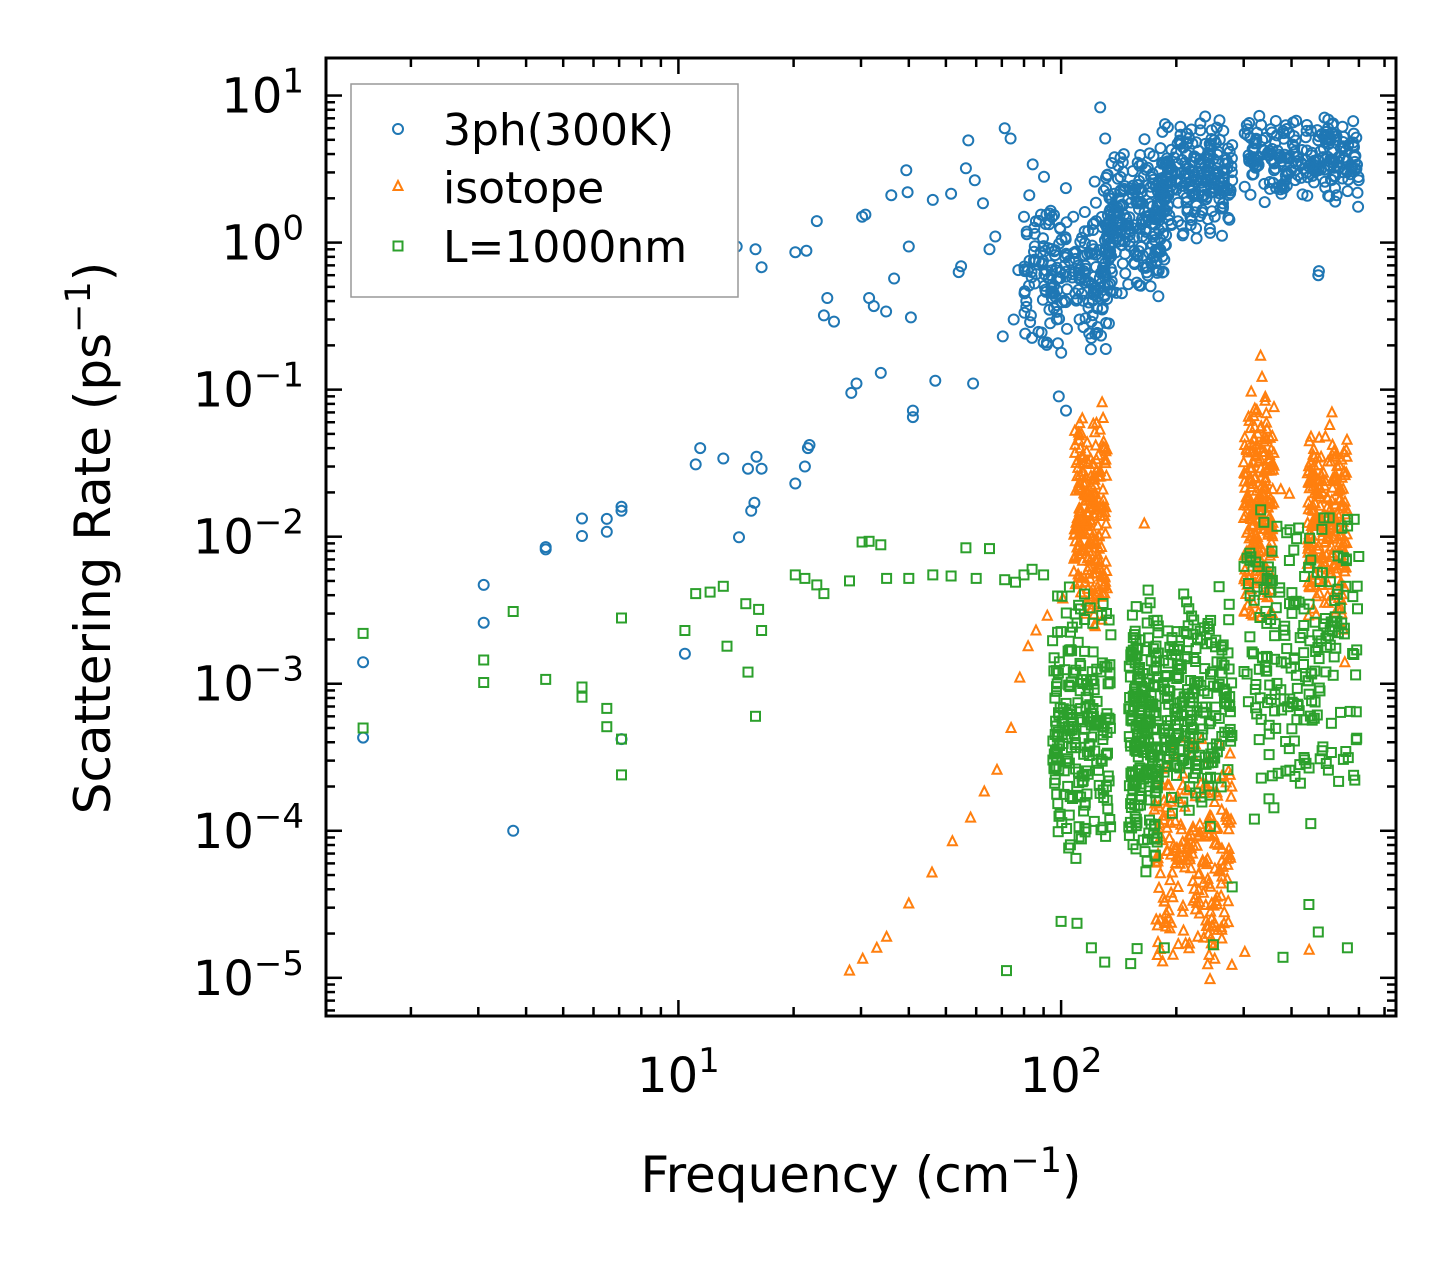  What do you see at coordinates (544, 190) in the screenshot?
I see `legend: 3ph(300K) isotope L=1000nm` at bounding box center [544, 190].